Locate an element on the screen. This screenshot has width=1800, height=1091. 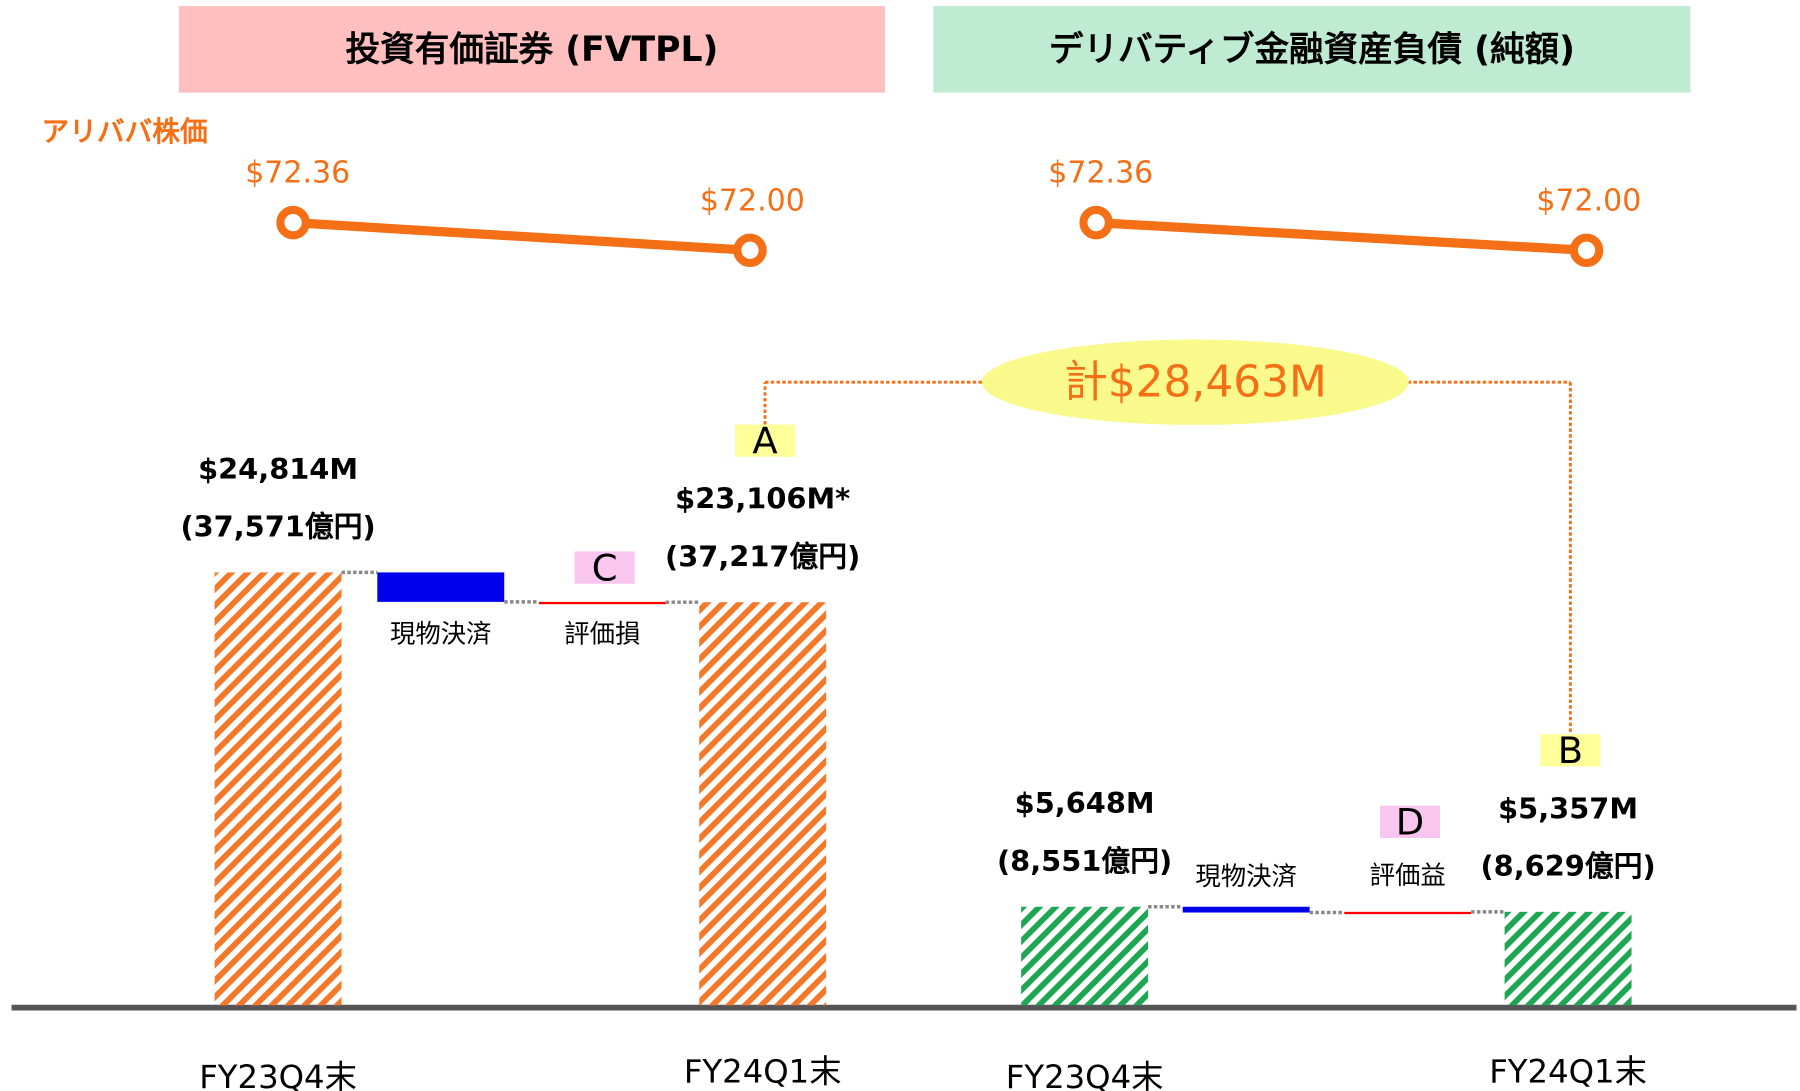
tag: D is located at coordinates (1410, 822).